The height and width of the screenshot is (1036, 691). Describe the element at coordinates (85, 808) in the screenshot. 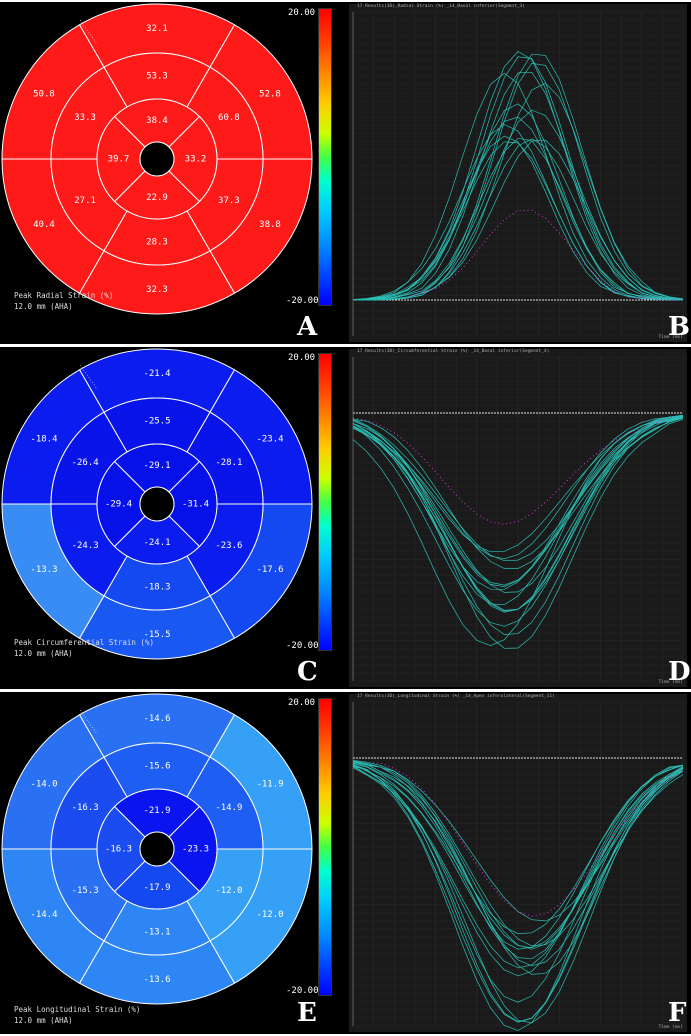

I see `segment-value-mid-6: -16.3` at that location.